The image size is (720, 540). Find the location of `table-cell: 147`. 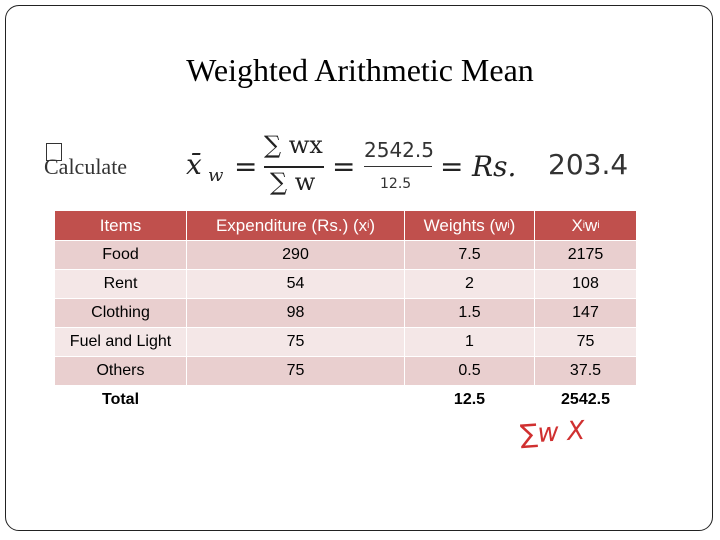

table-cell: 147 is located at coordinates (586, 313).